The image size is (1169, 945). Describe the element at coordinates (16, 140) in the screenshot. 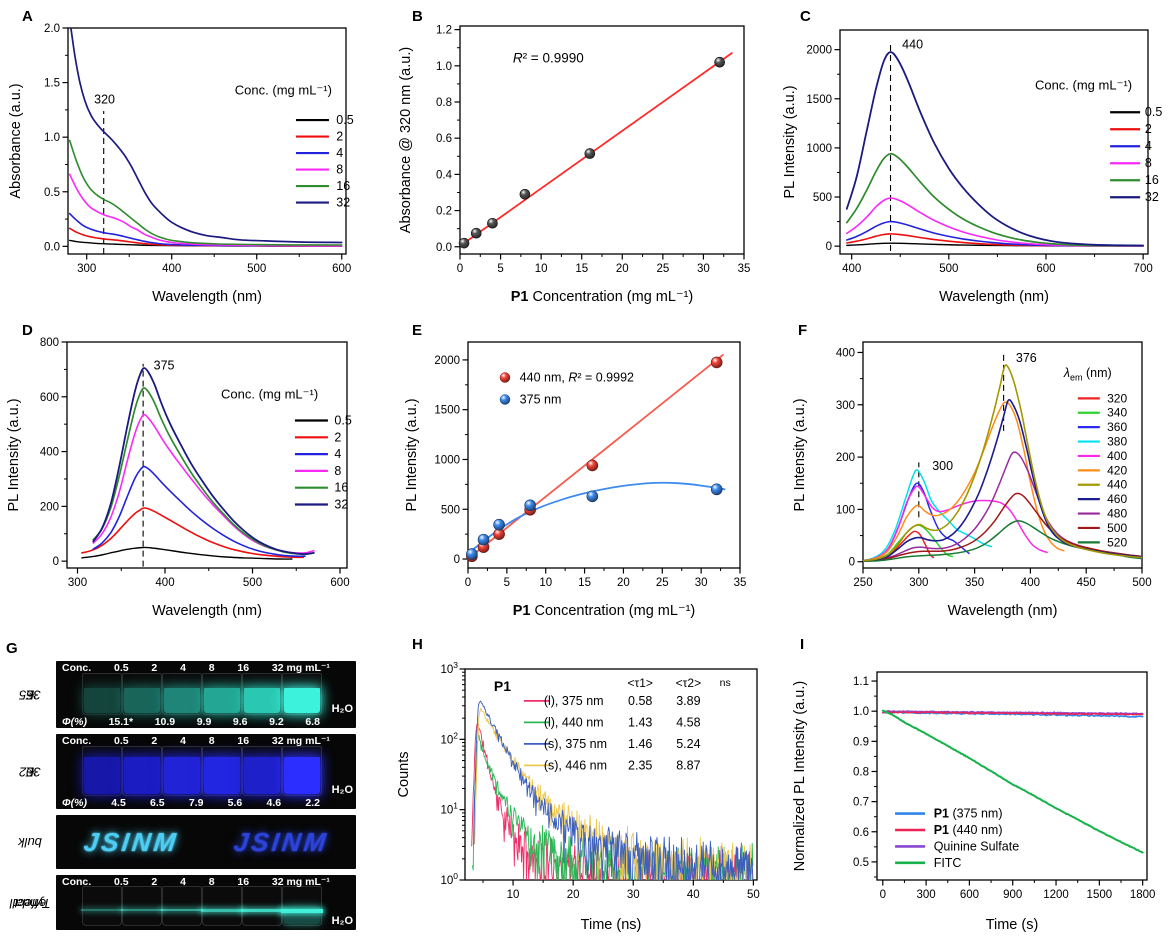

I see `svg-text: Absorbance (a.u.)` at that location.